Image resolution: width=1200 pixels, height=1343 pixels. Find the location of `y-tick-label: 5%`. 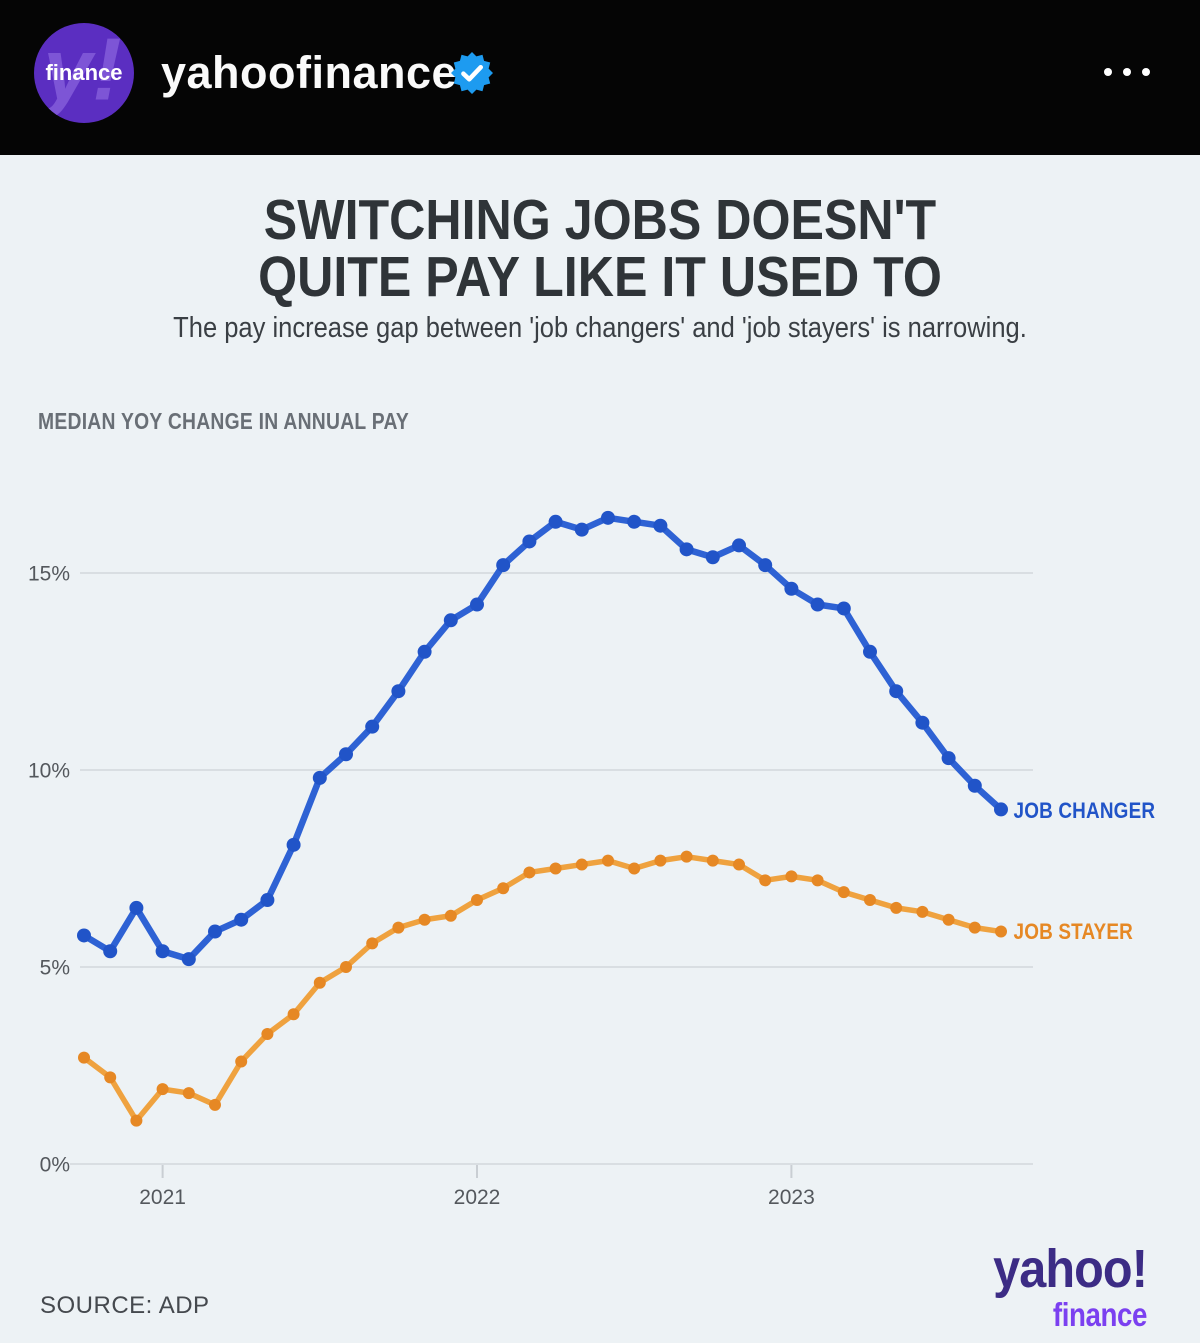

y-tick-label: 5% is located at coordinates (55, 968).